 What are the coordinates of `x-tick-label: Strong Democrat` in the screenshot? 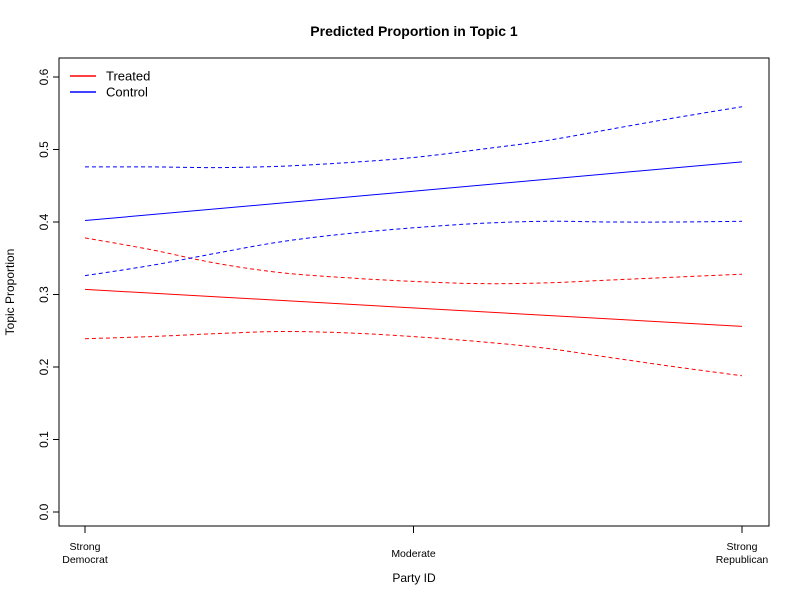 It's located at (85, 553).